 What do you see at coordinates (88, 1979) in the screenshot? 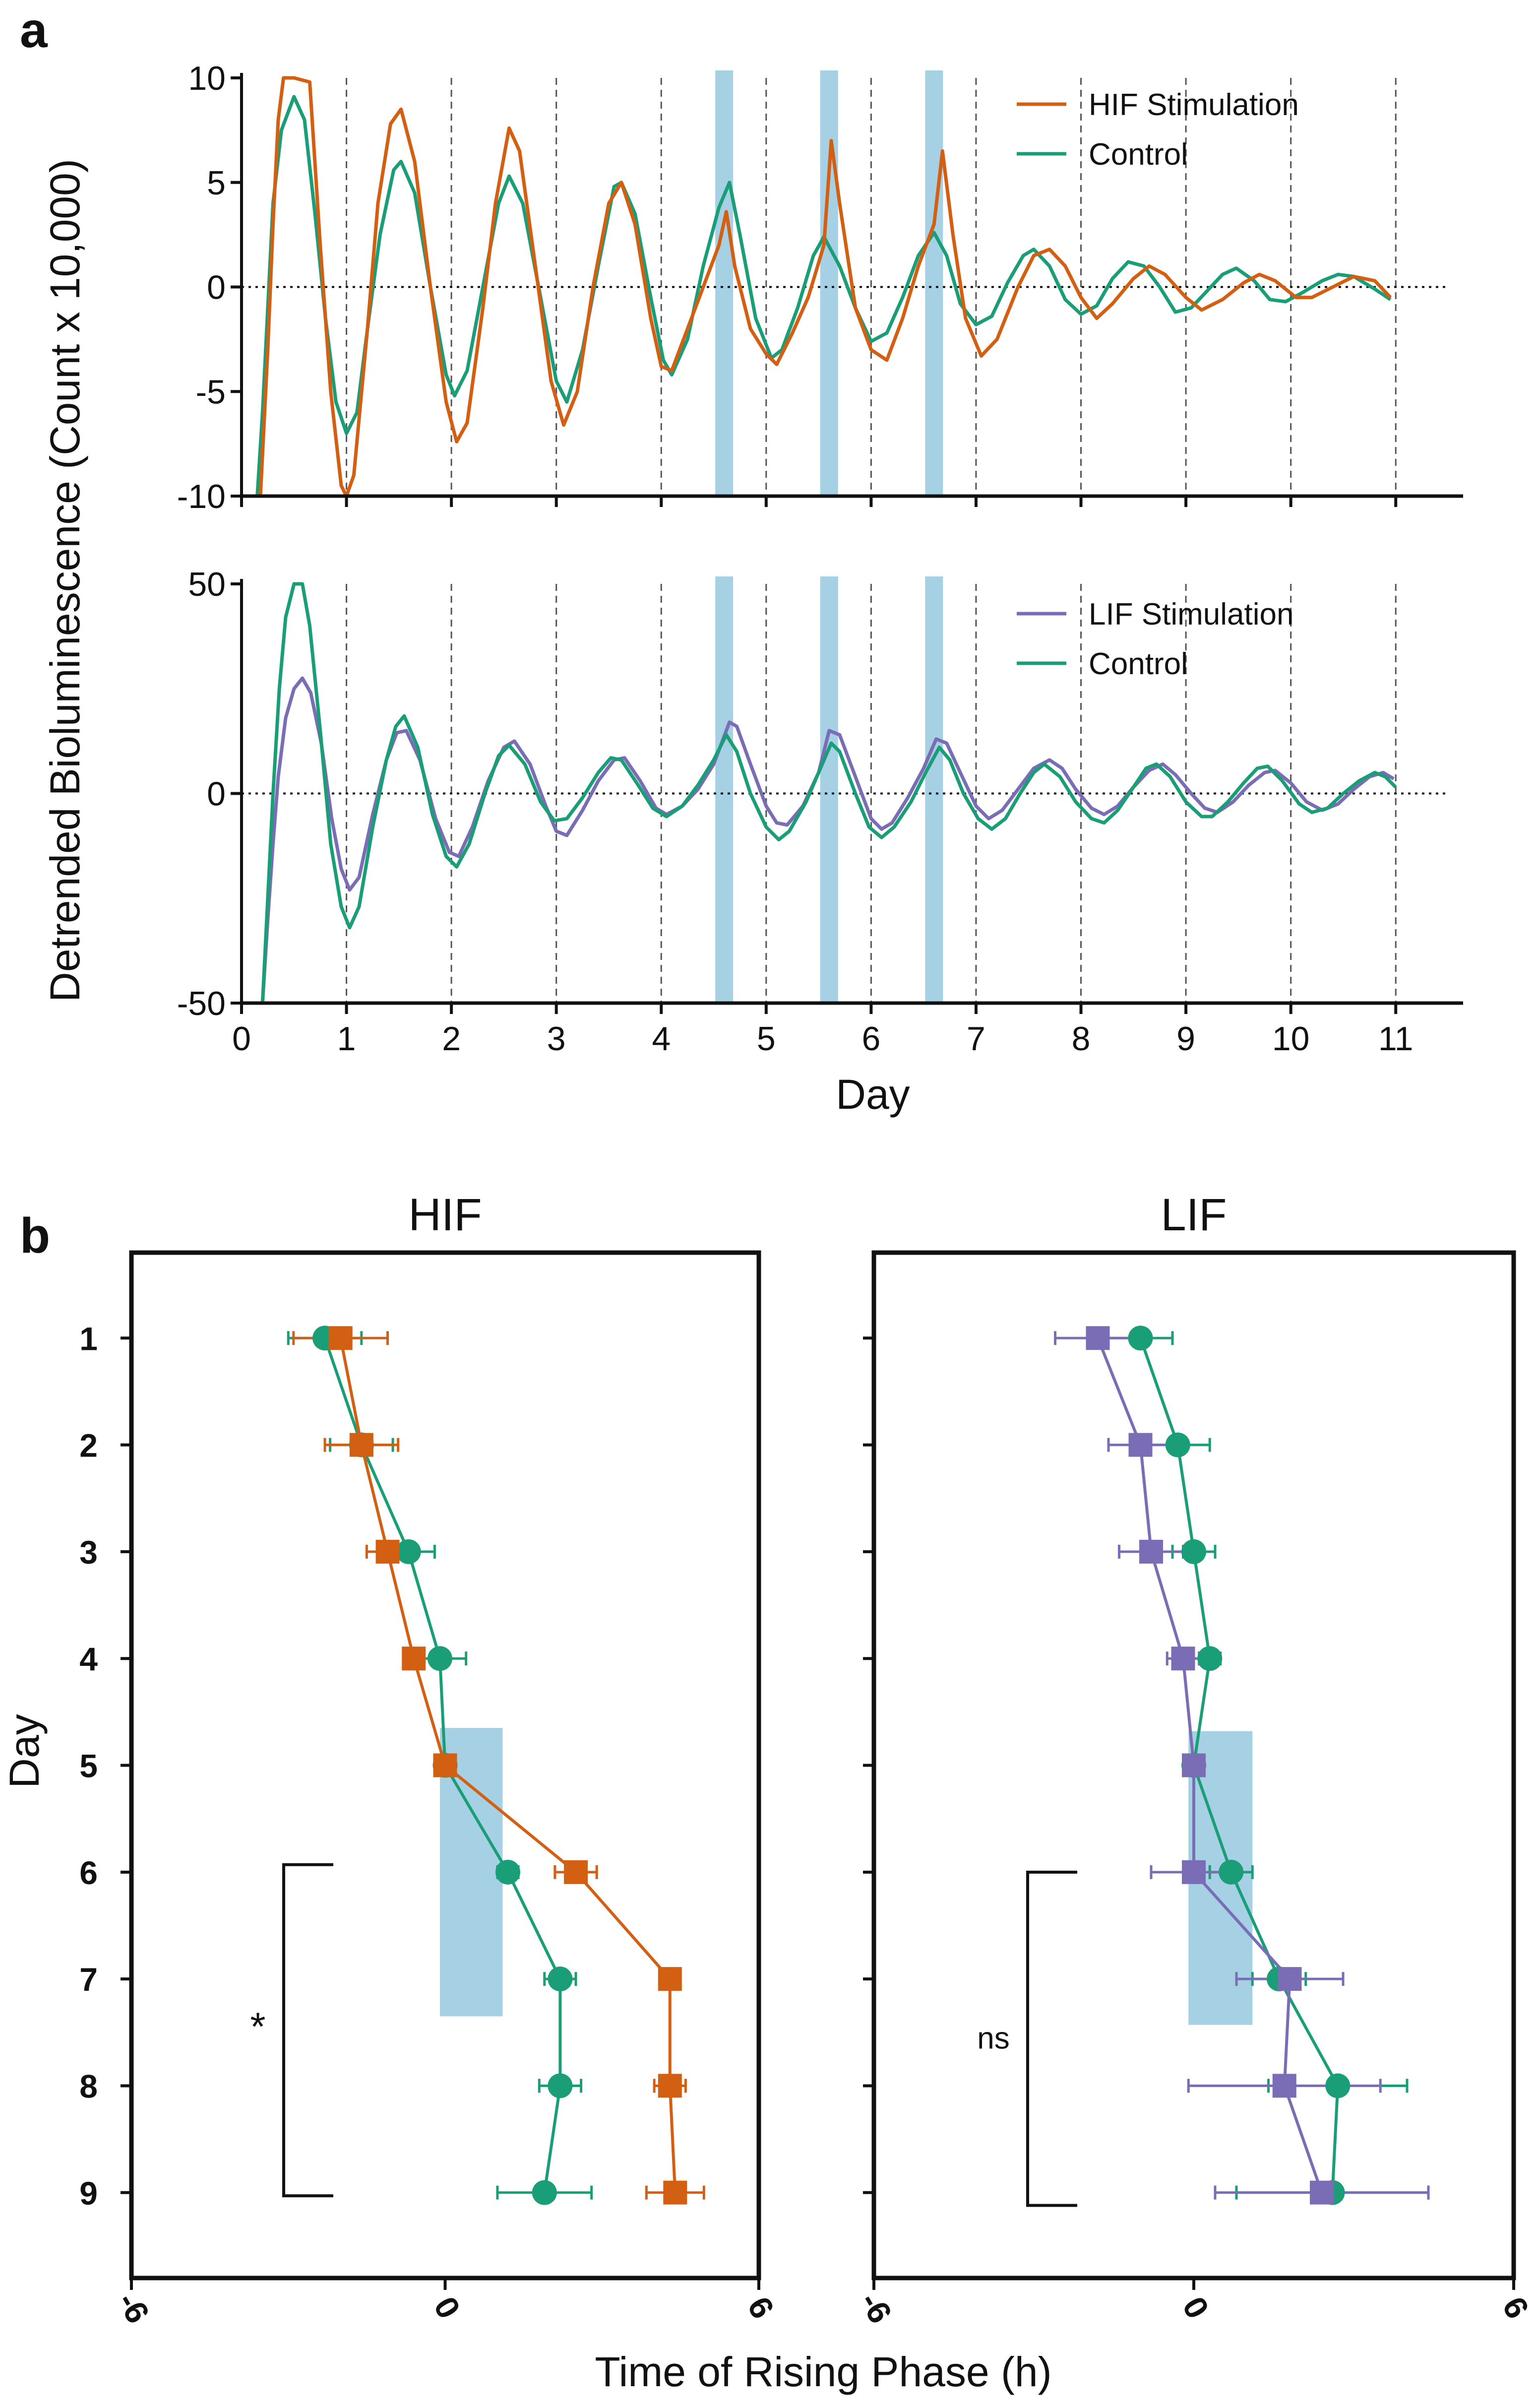
I see `chart-b-hif-y-tick-label: 7` at bounding box center [88, 1979].